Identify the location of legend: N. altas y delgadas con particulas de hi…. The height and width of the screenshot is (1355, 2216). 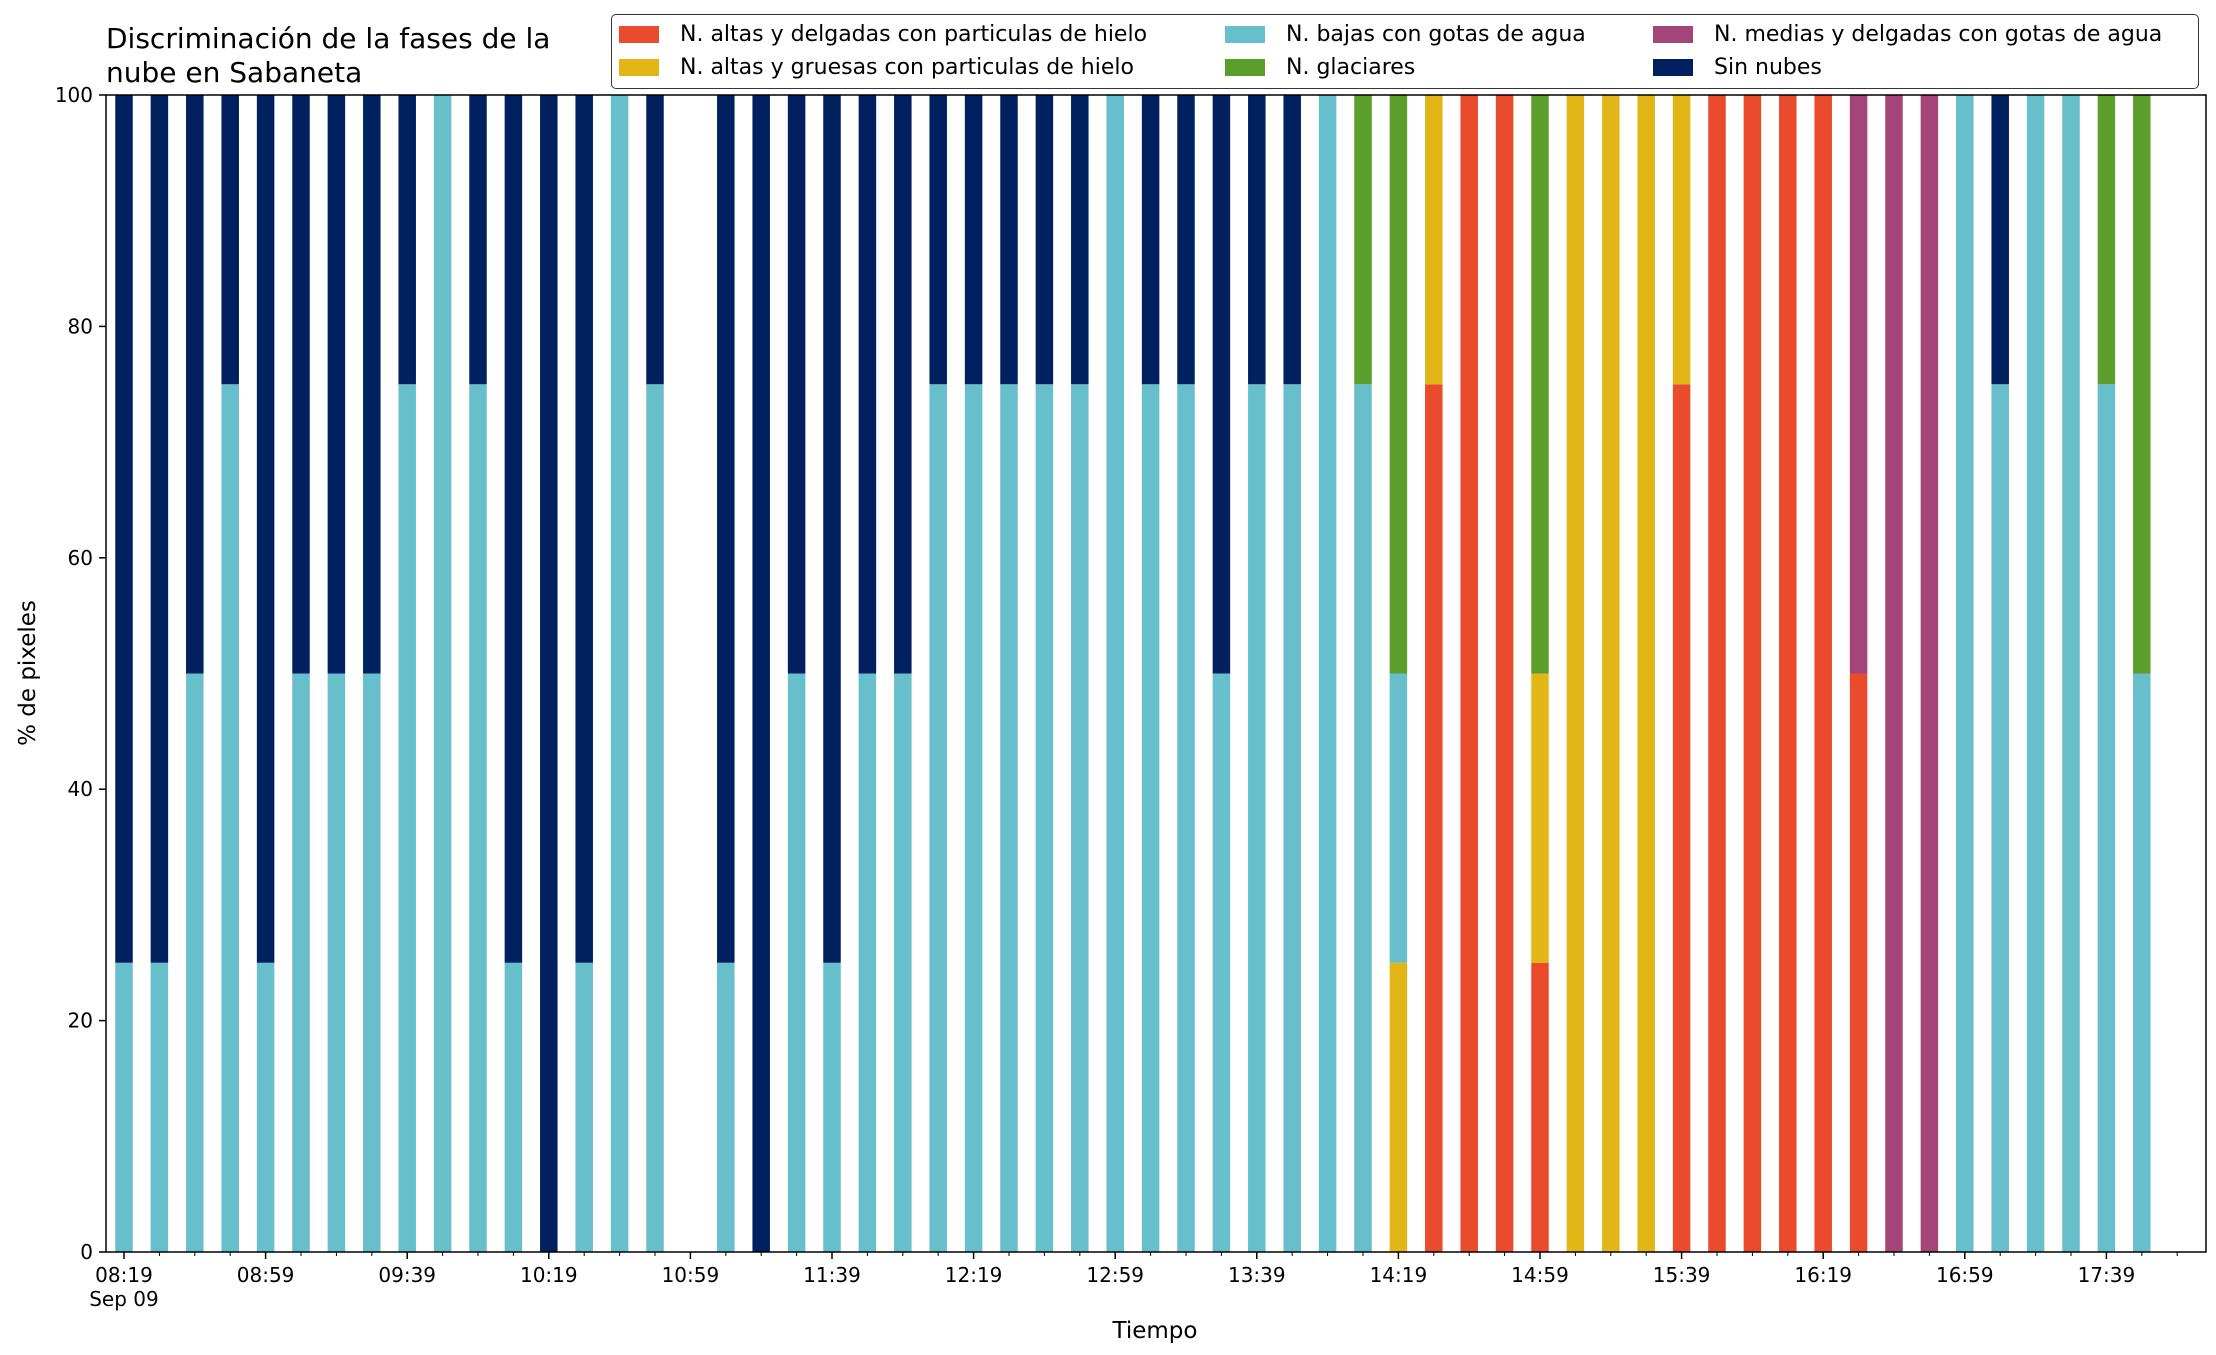
(1405, 51).